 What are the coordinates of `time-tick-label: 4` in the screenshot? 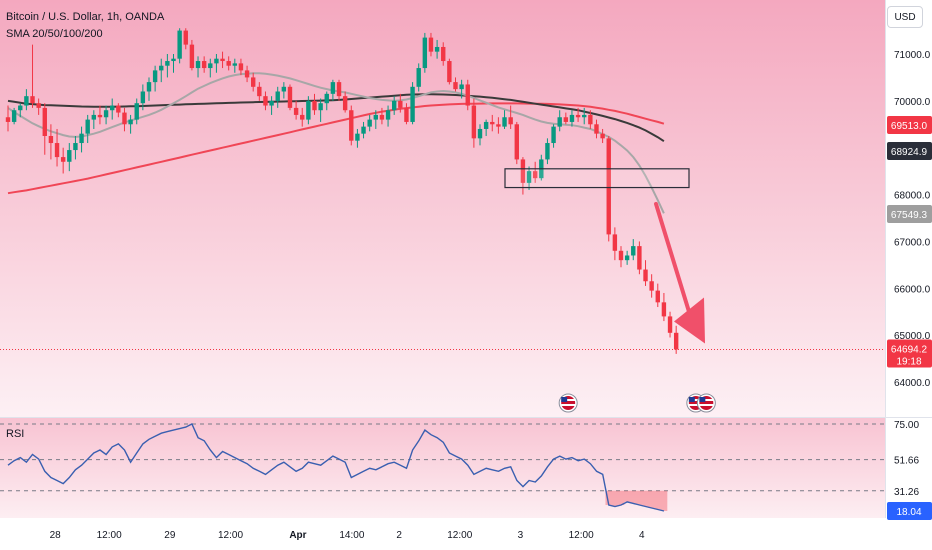 It's located at (642, 535).